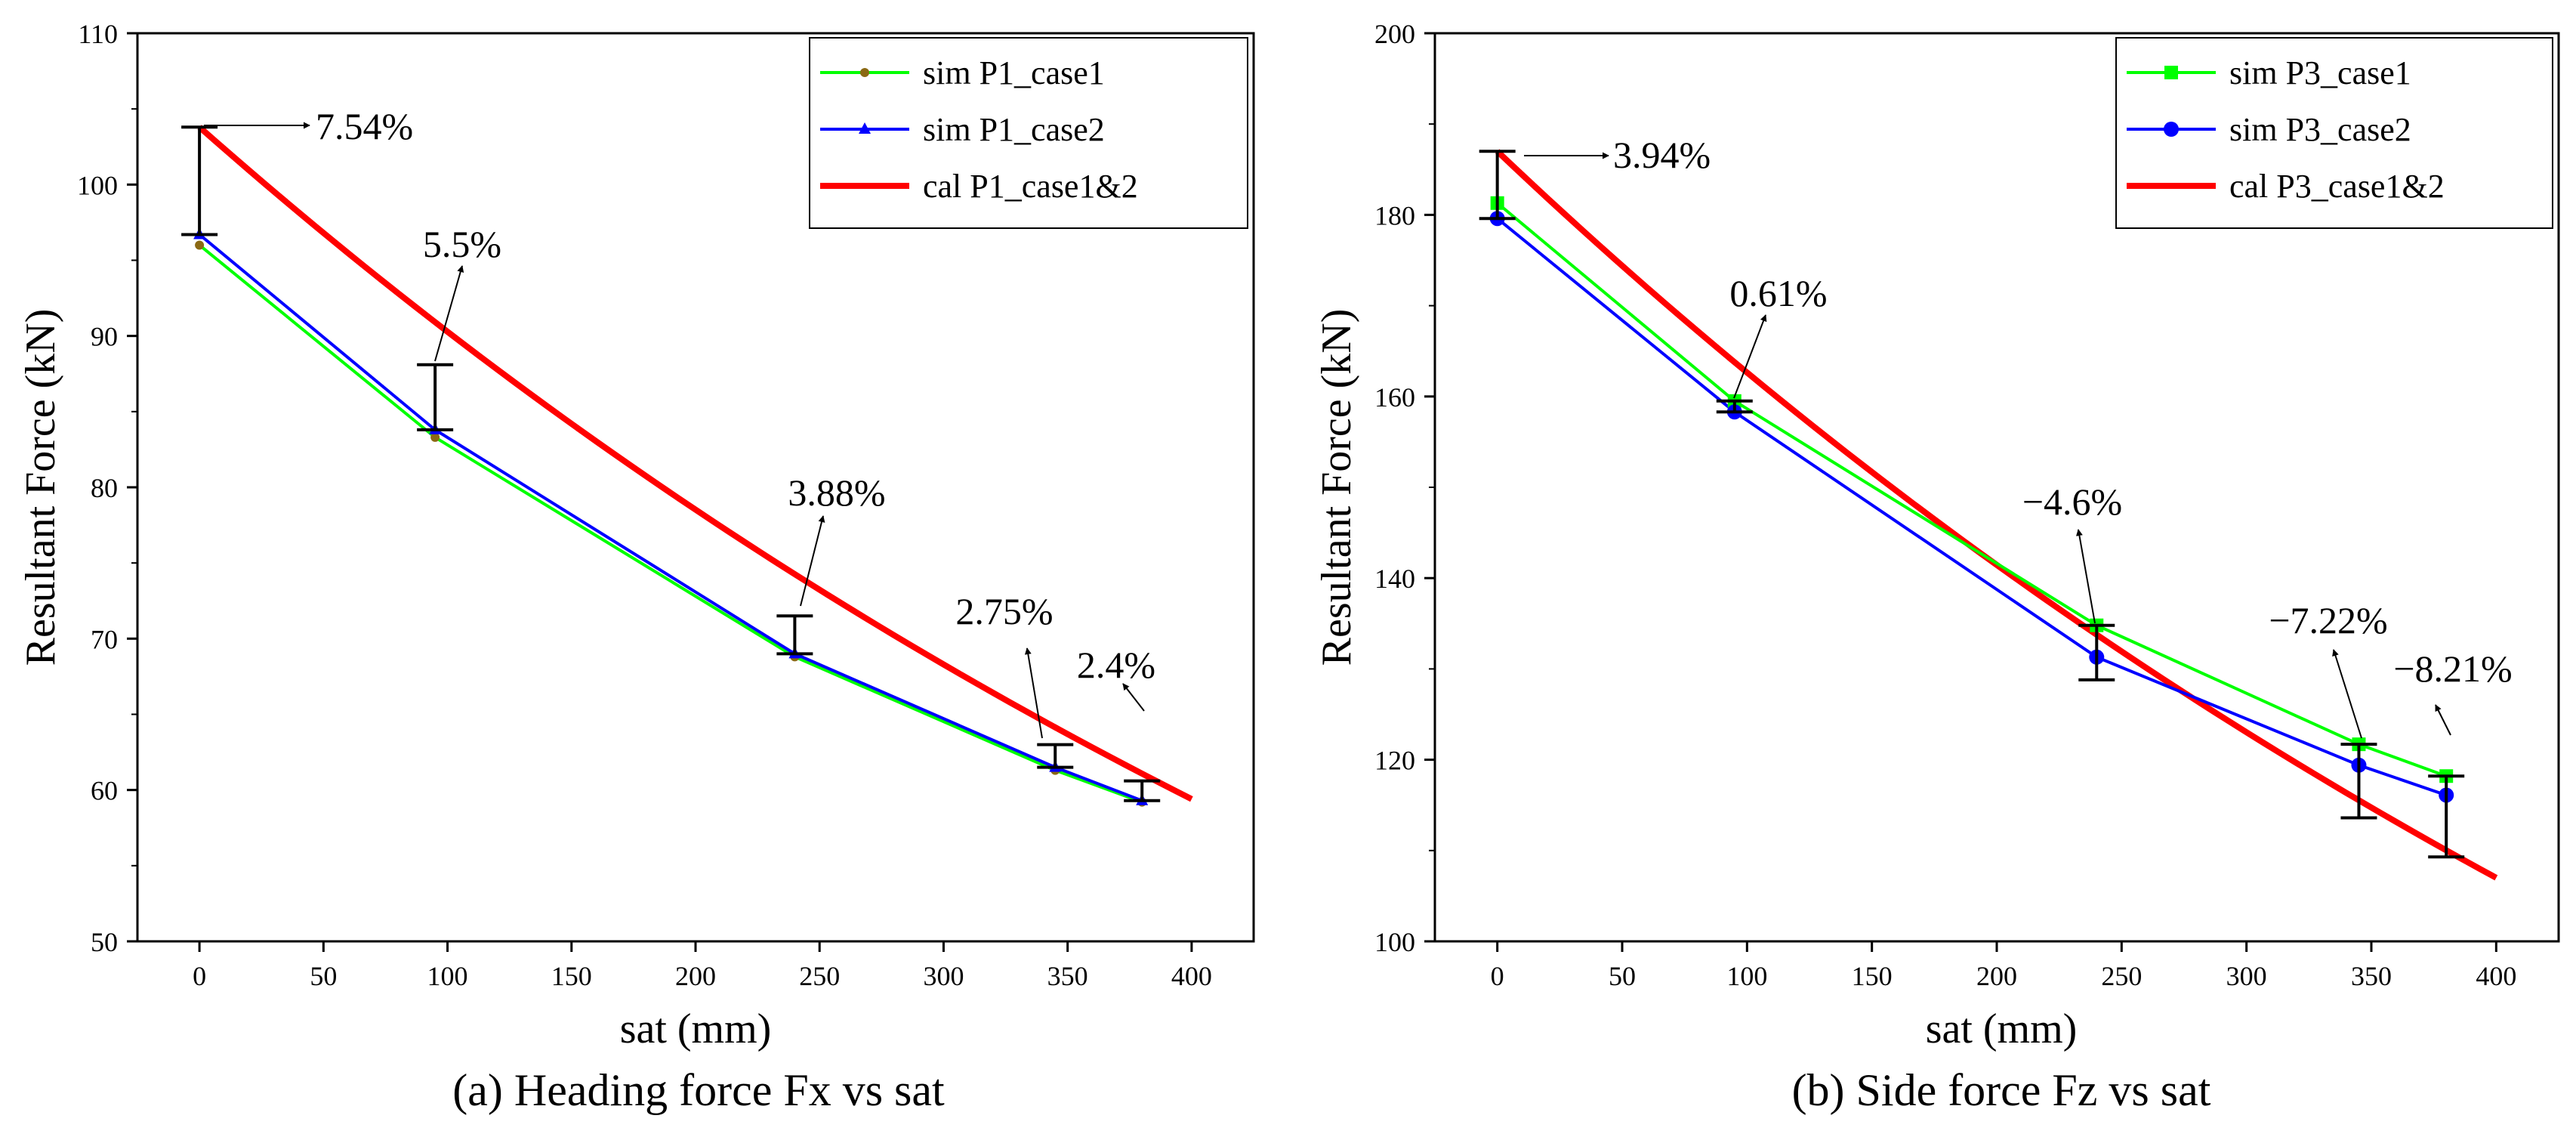  What do you see at coordinates (1404, 488) in the screenshot?
I see `y-ticks: 100 120 140 160 180 200` at bounding box center [1404, 488].